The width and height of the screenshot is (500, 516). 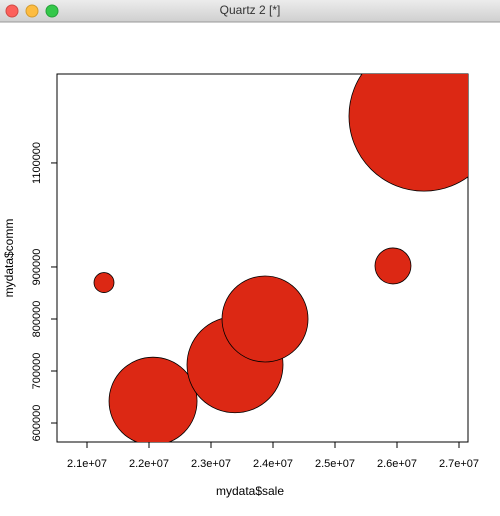 What do you see at coordinates (12, 11) in the screenshot?
I see `close-button` at bounding box center [12, 11].